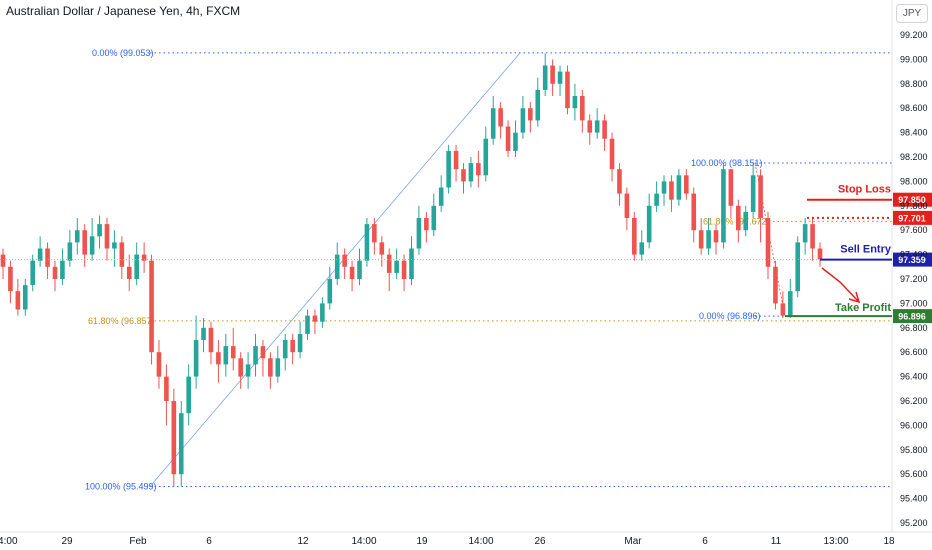  I want to click on y-tick-label: 96.800, so click(914, 328).